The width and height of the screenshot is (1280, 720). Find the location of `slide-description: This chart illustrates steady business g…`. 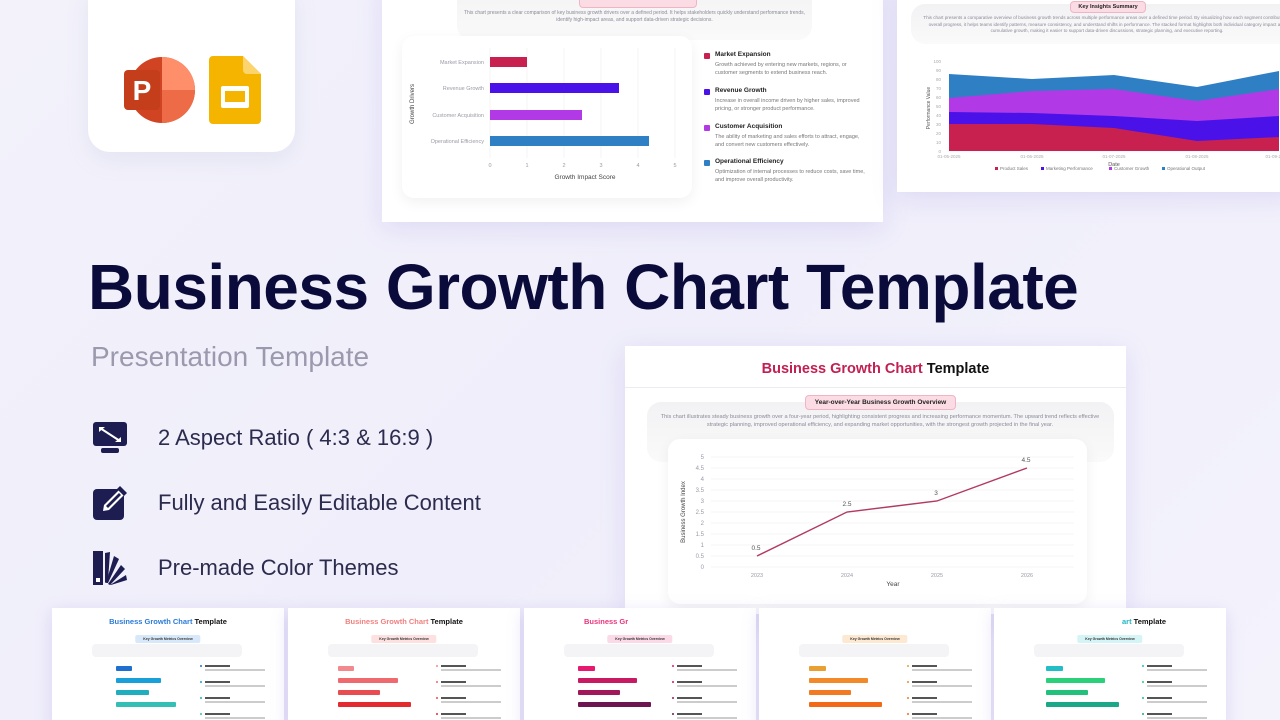

slide-description: This chart illustrates steady business g… is located at coordinates (880, 421).